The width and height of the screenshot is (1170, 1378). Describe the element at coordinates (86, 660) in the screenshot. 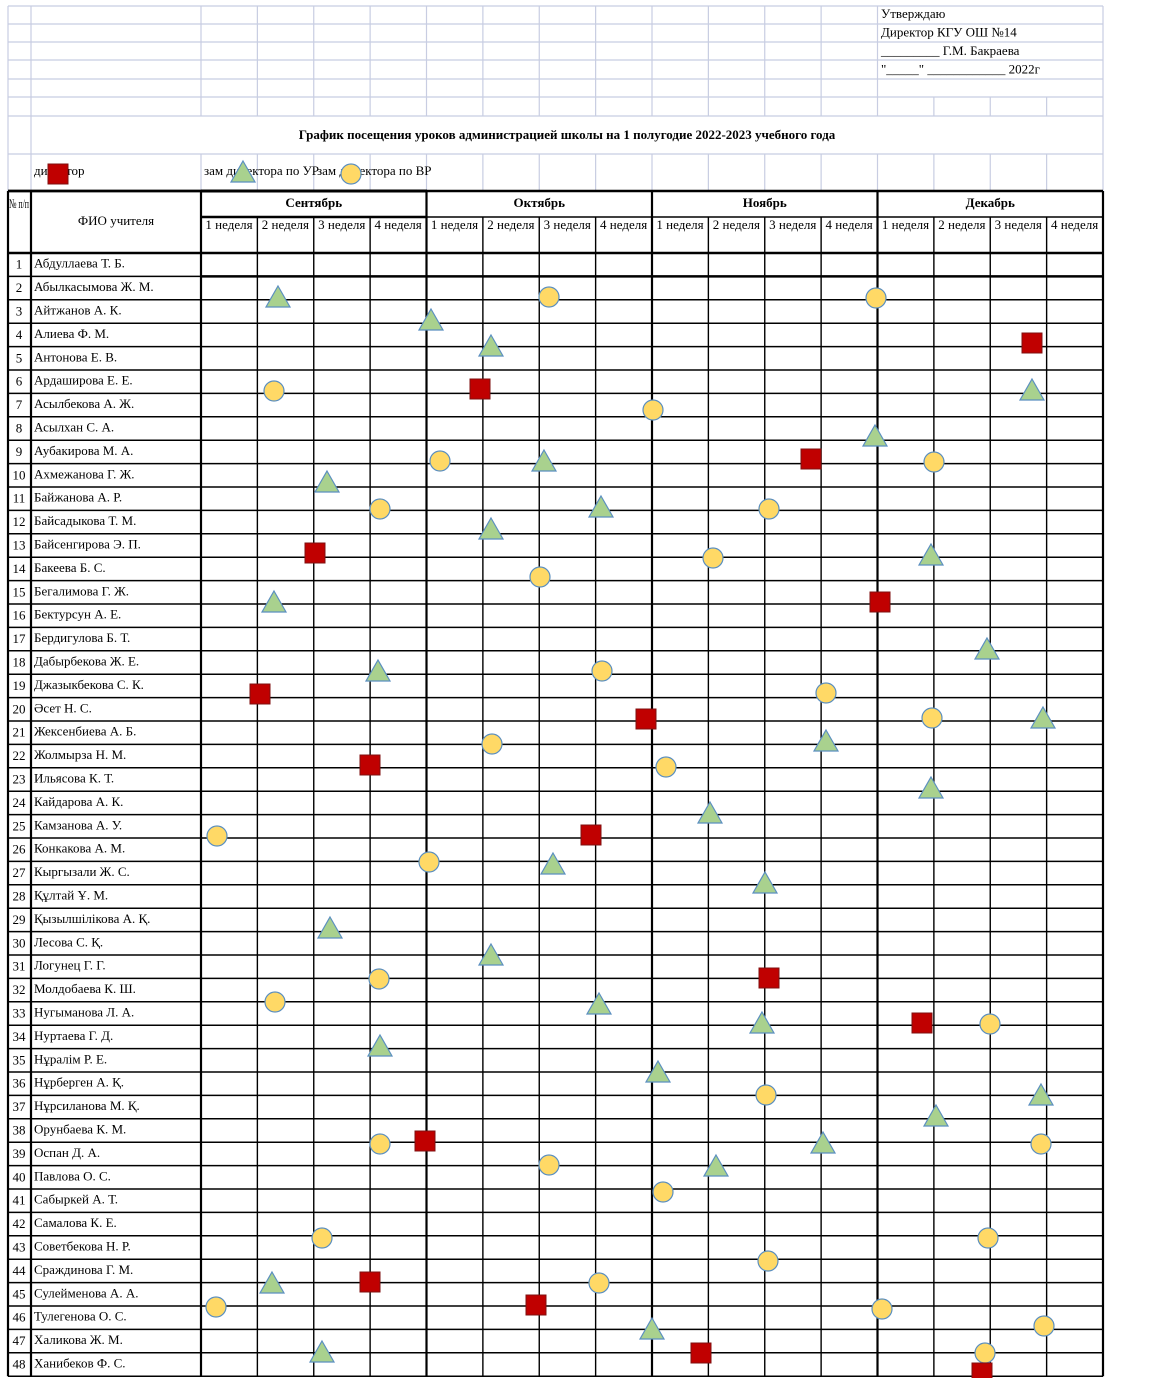

I see `teacher-name: Дабырбекова Ж. Е.` at that location.